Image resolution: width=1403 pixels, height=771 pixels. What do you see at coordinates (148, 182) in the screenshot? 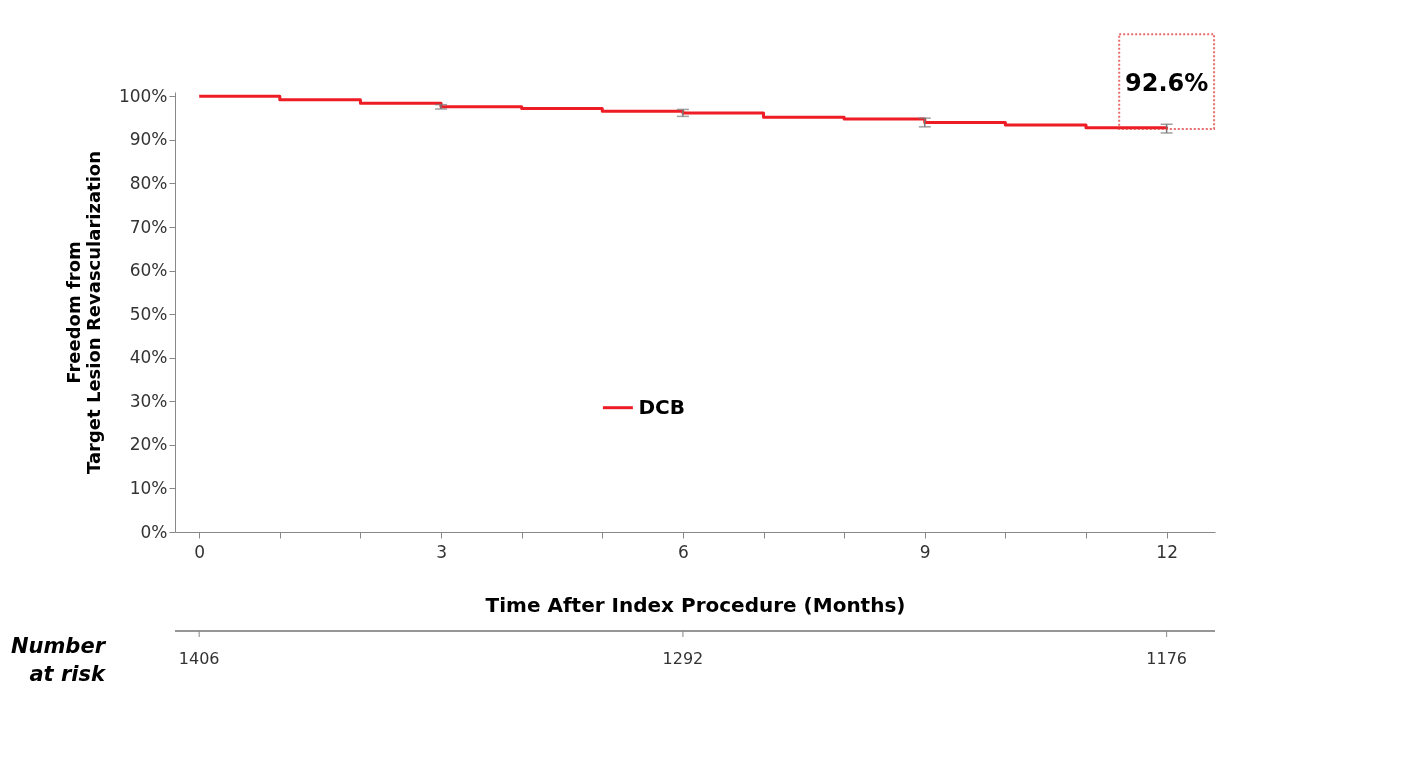
I see `y-tick-label: 80%` at bounding box center [148, 182].